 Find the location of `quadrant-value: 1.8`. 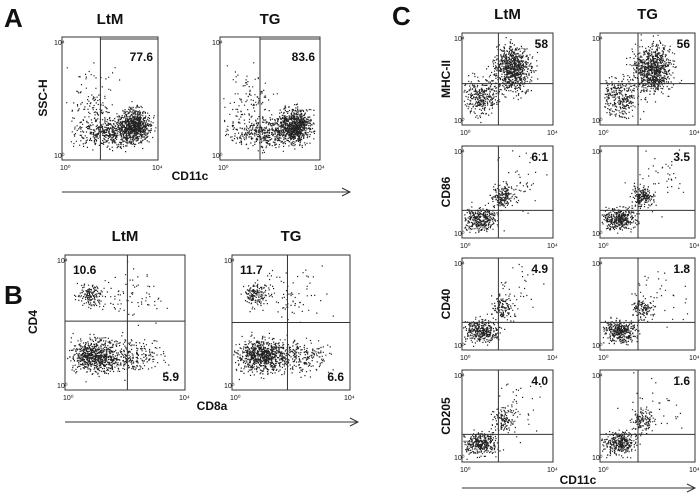

quadrant-value: 1.8 is located at coordinates (681, 269).